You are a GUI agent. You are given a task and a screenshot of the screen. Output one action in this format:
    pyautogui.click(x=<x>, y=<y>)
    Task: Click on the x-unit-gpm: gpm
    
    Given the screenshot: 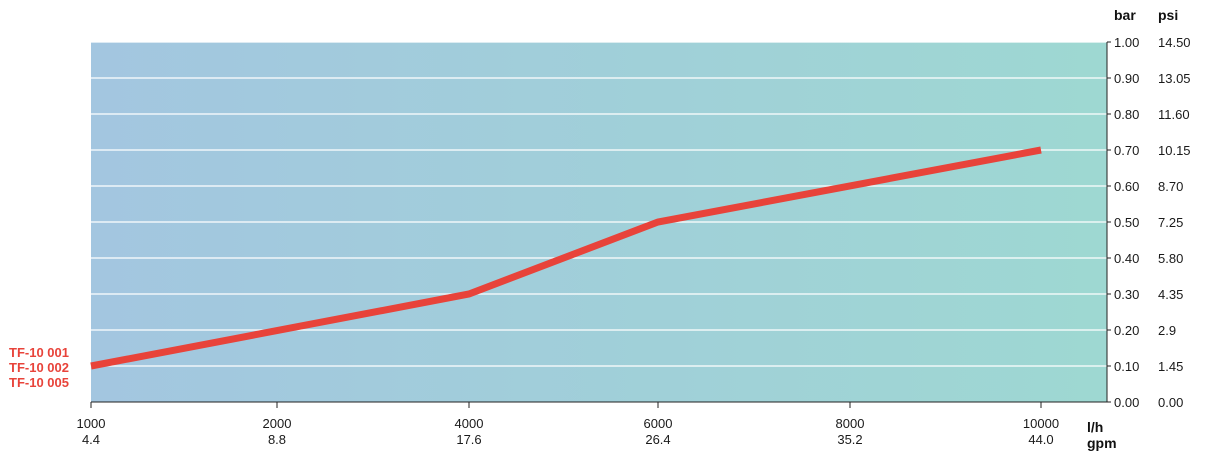 What is the action you would take?
    pyautogui.click(x=1102, y=443)
    